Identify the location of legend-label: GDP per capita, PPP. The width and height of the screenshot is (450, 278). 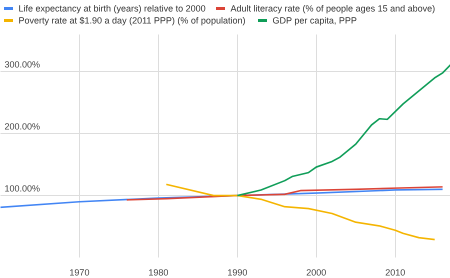
(314, 21).